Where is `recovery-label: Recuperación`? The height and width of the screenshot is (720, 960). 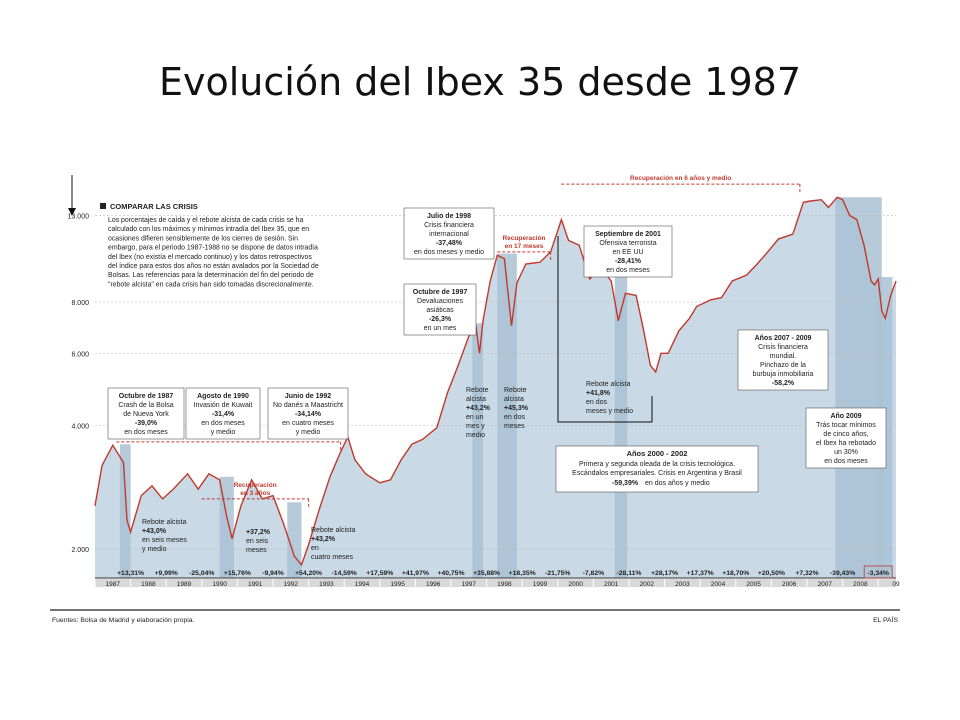
recovery-label: Recuperación is located at coordinates (255, 485).